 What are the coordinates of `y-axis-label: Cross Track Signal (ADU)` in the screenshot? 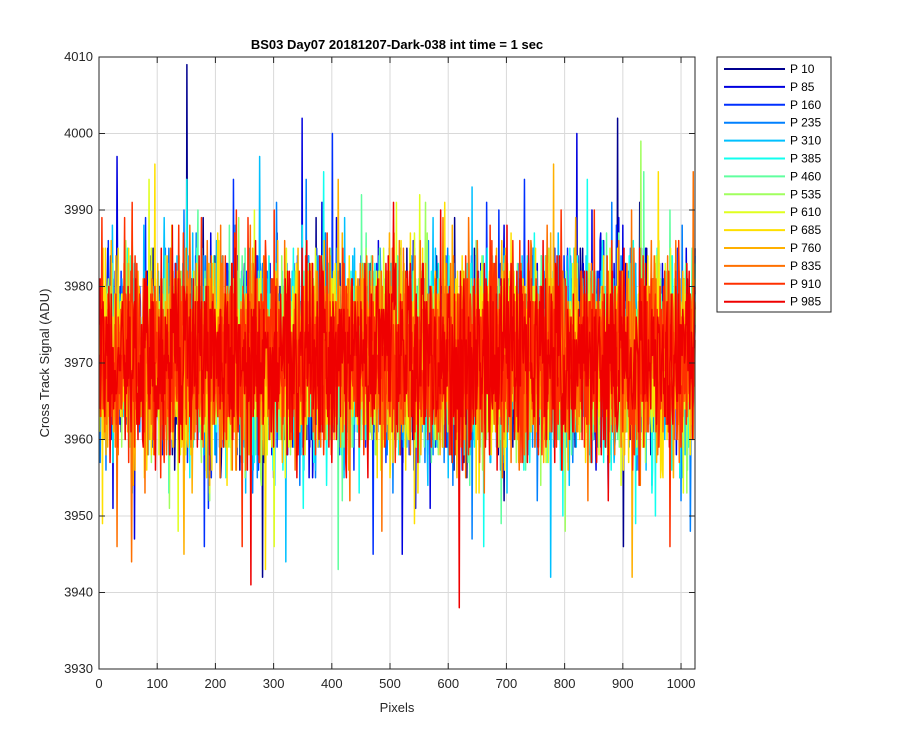 It's located at (44, 363).